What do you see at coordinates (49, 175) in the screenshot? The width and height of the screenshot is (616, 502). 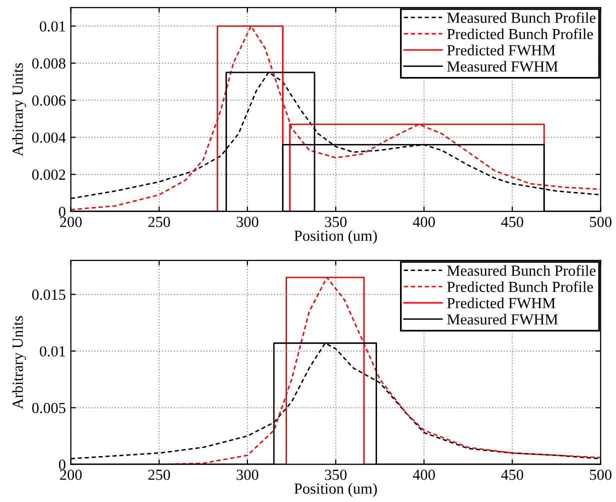 I see `y-tick-label: 0.002` at bounding box center [49, 175].